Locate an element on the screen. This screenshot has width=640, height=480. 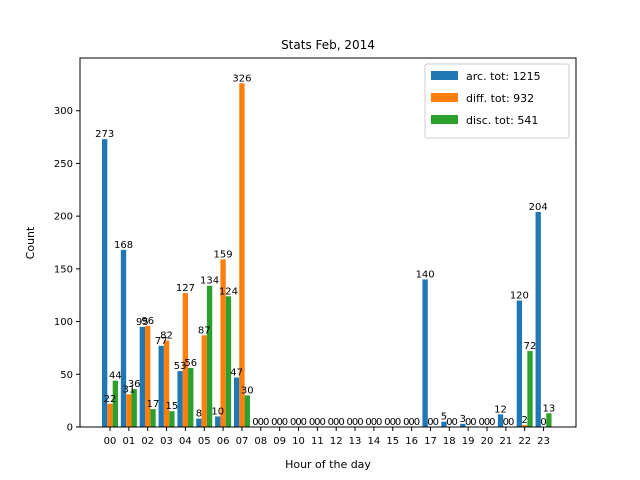
legend-box is located at coordinates (497, 101).